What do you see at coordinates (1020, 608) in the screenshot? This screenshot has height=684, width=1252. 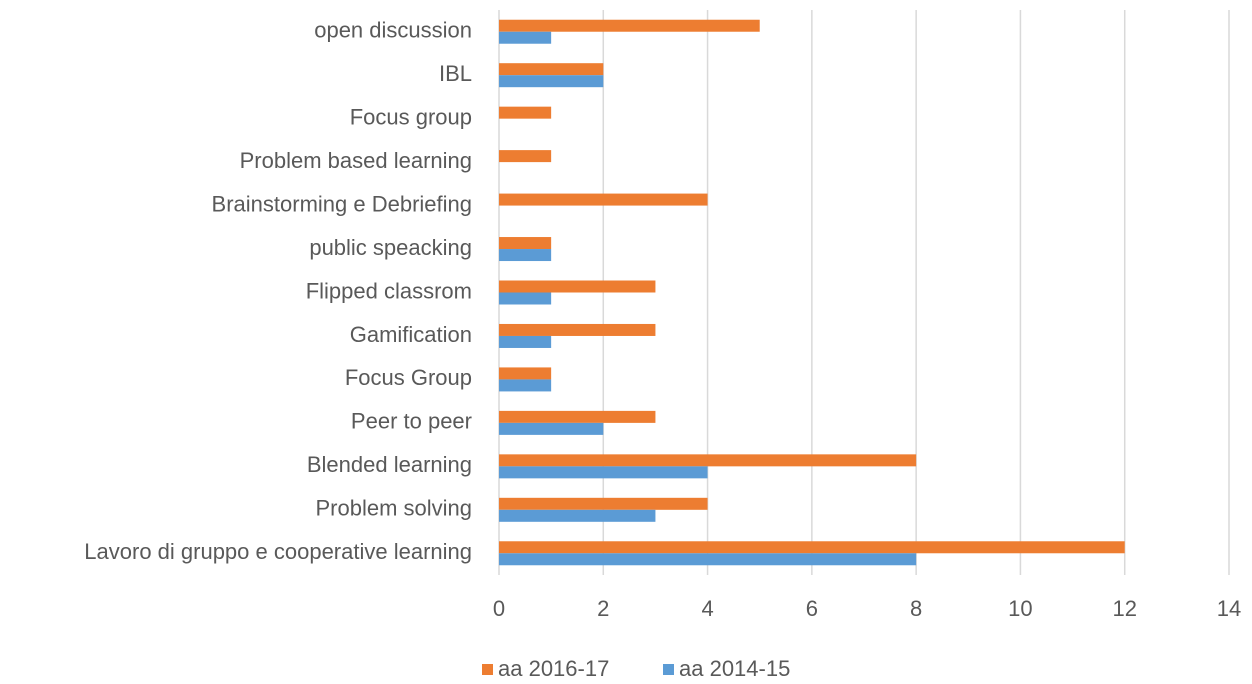 I see `x-tick-label: 10` at bounding box center [1020, 608].